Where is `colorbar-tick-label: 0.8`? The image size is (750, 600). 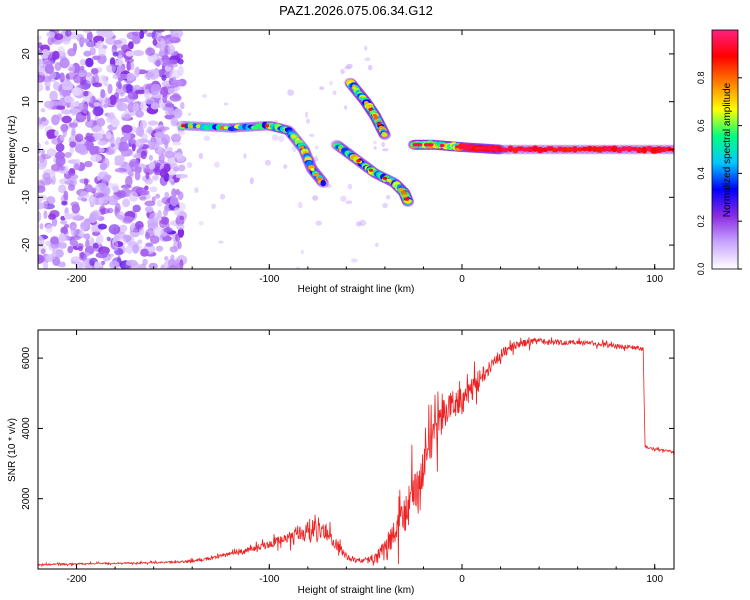 colorbar-tick-label: 0.8 is located at coordinates (701, 78).